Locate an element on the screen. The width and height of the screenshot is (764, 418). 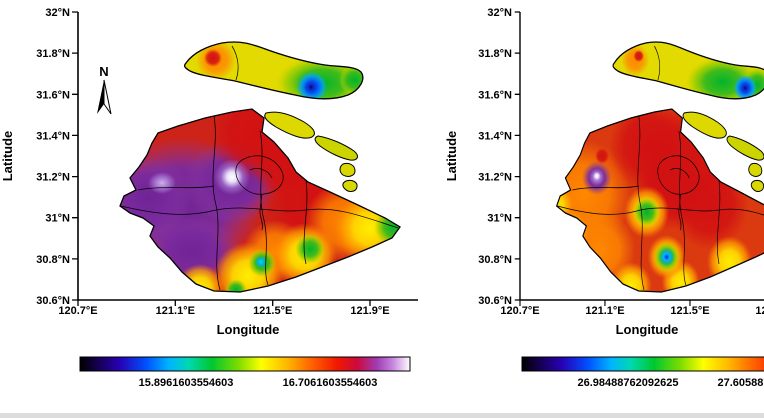
colorbar-right: 26.98488762092625 27.60588762092625 is located at coordinates (642, 372).